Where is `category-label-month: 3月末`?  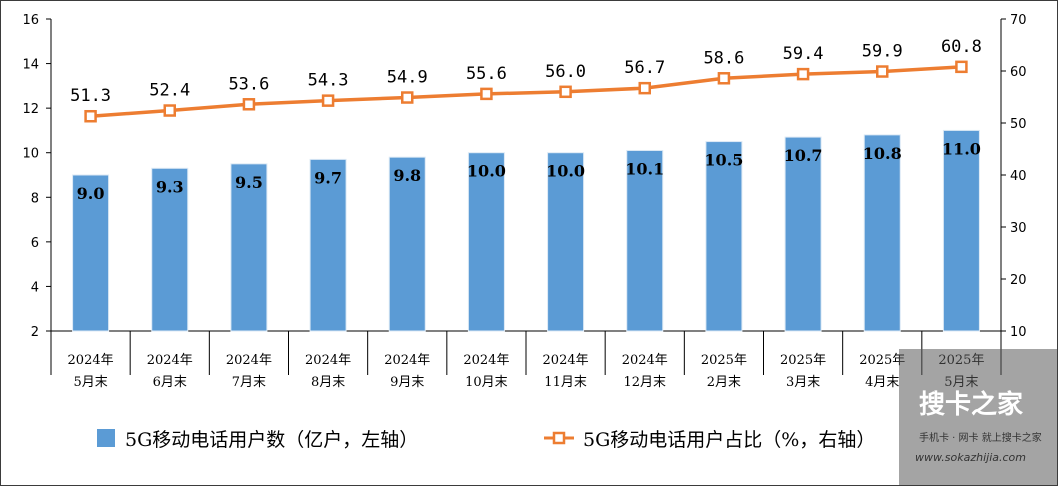
category-label-month: 3月末 is located at coordinates (803, 382).